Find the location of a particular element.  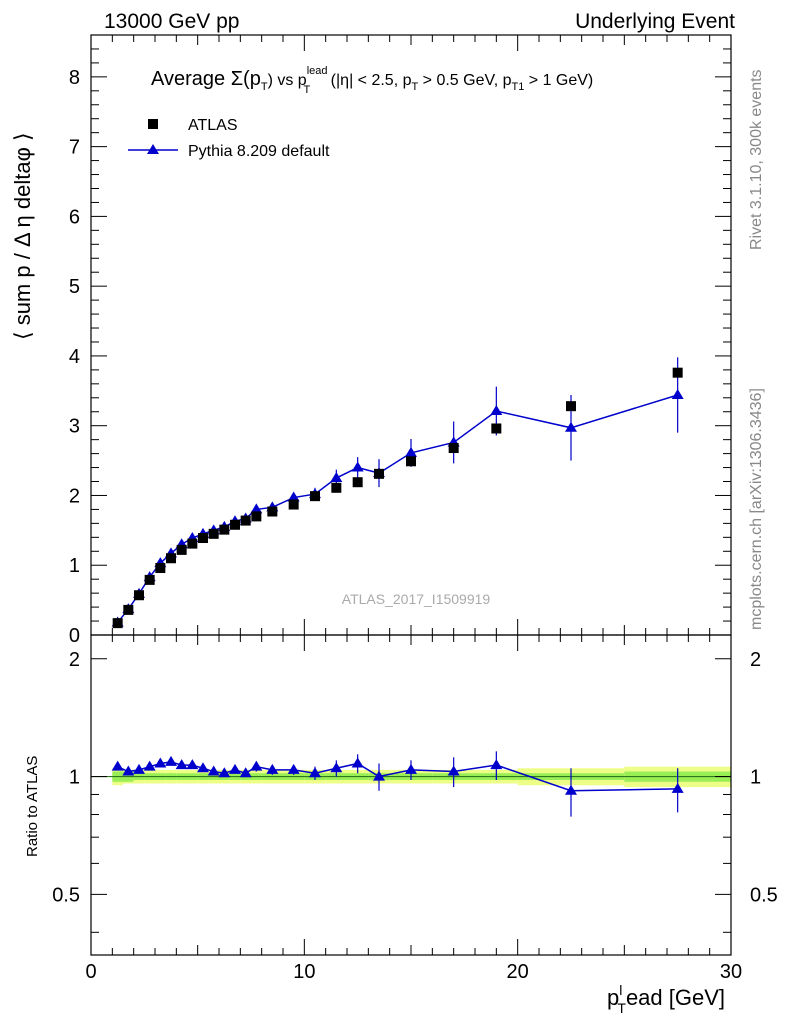

ratio-ylabel: Ratio to ATLAS is located at coordinates (32, 806).